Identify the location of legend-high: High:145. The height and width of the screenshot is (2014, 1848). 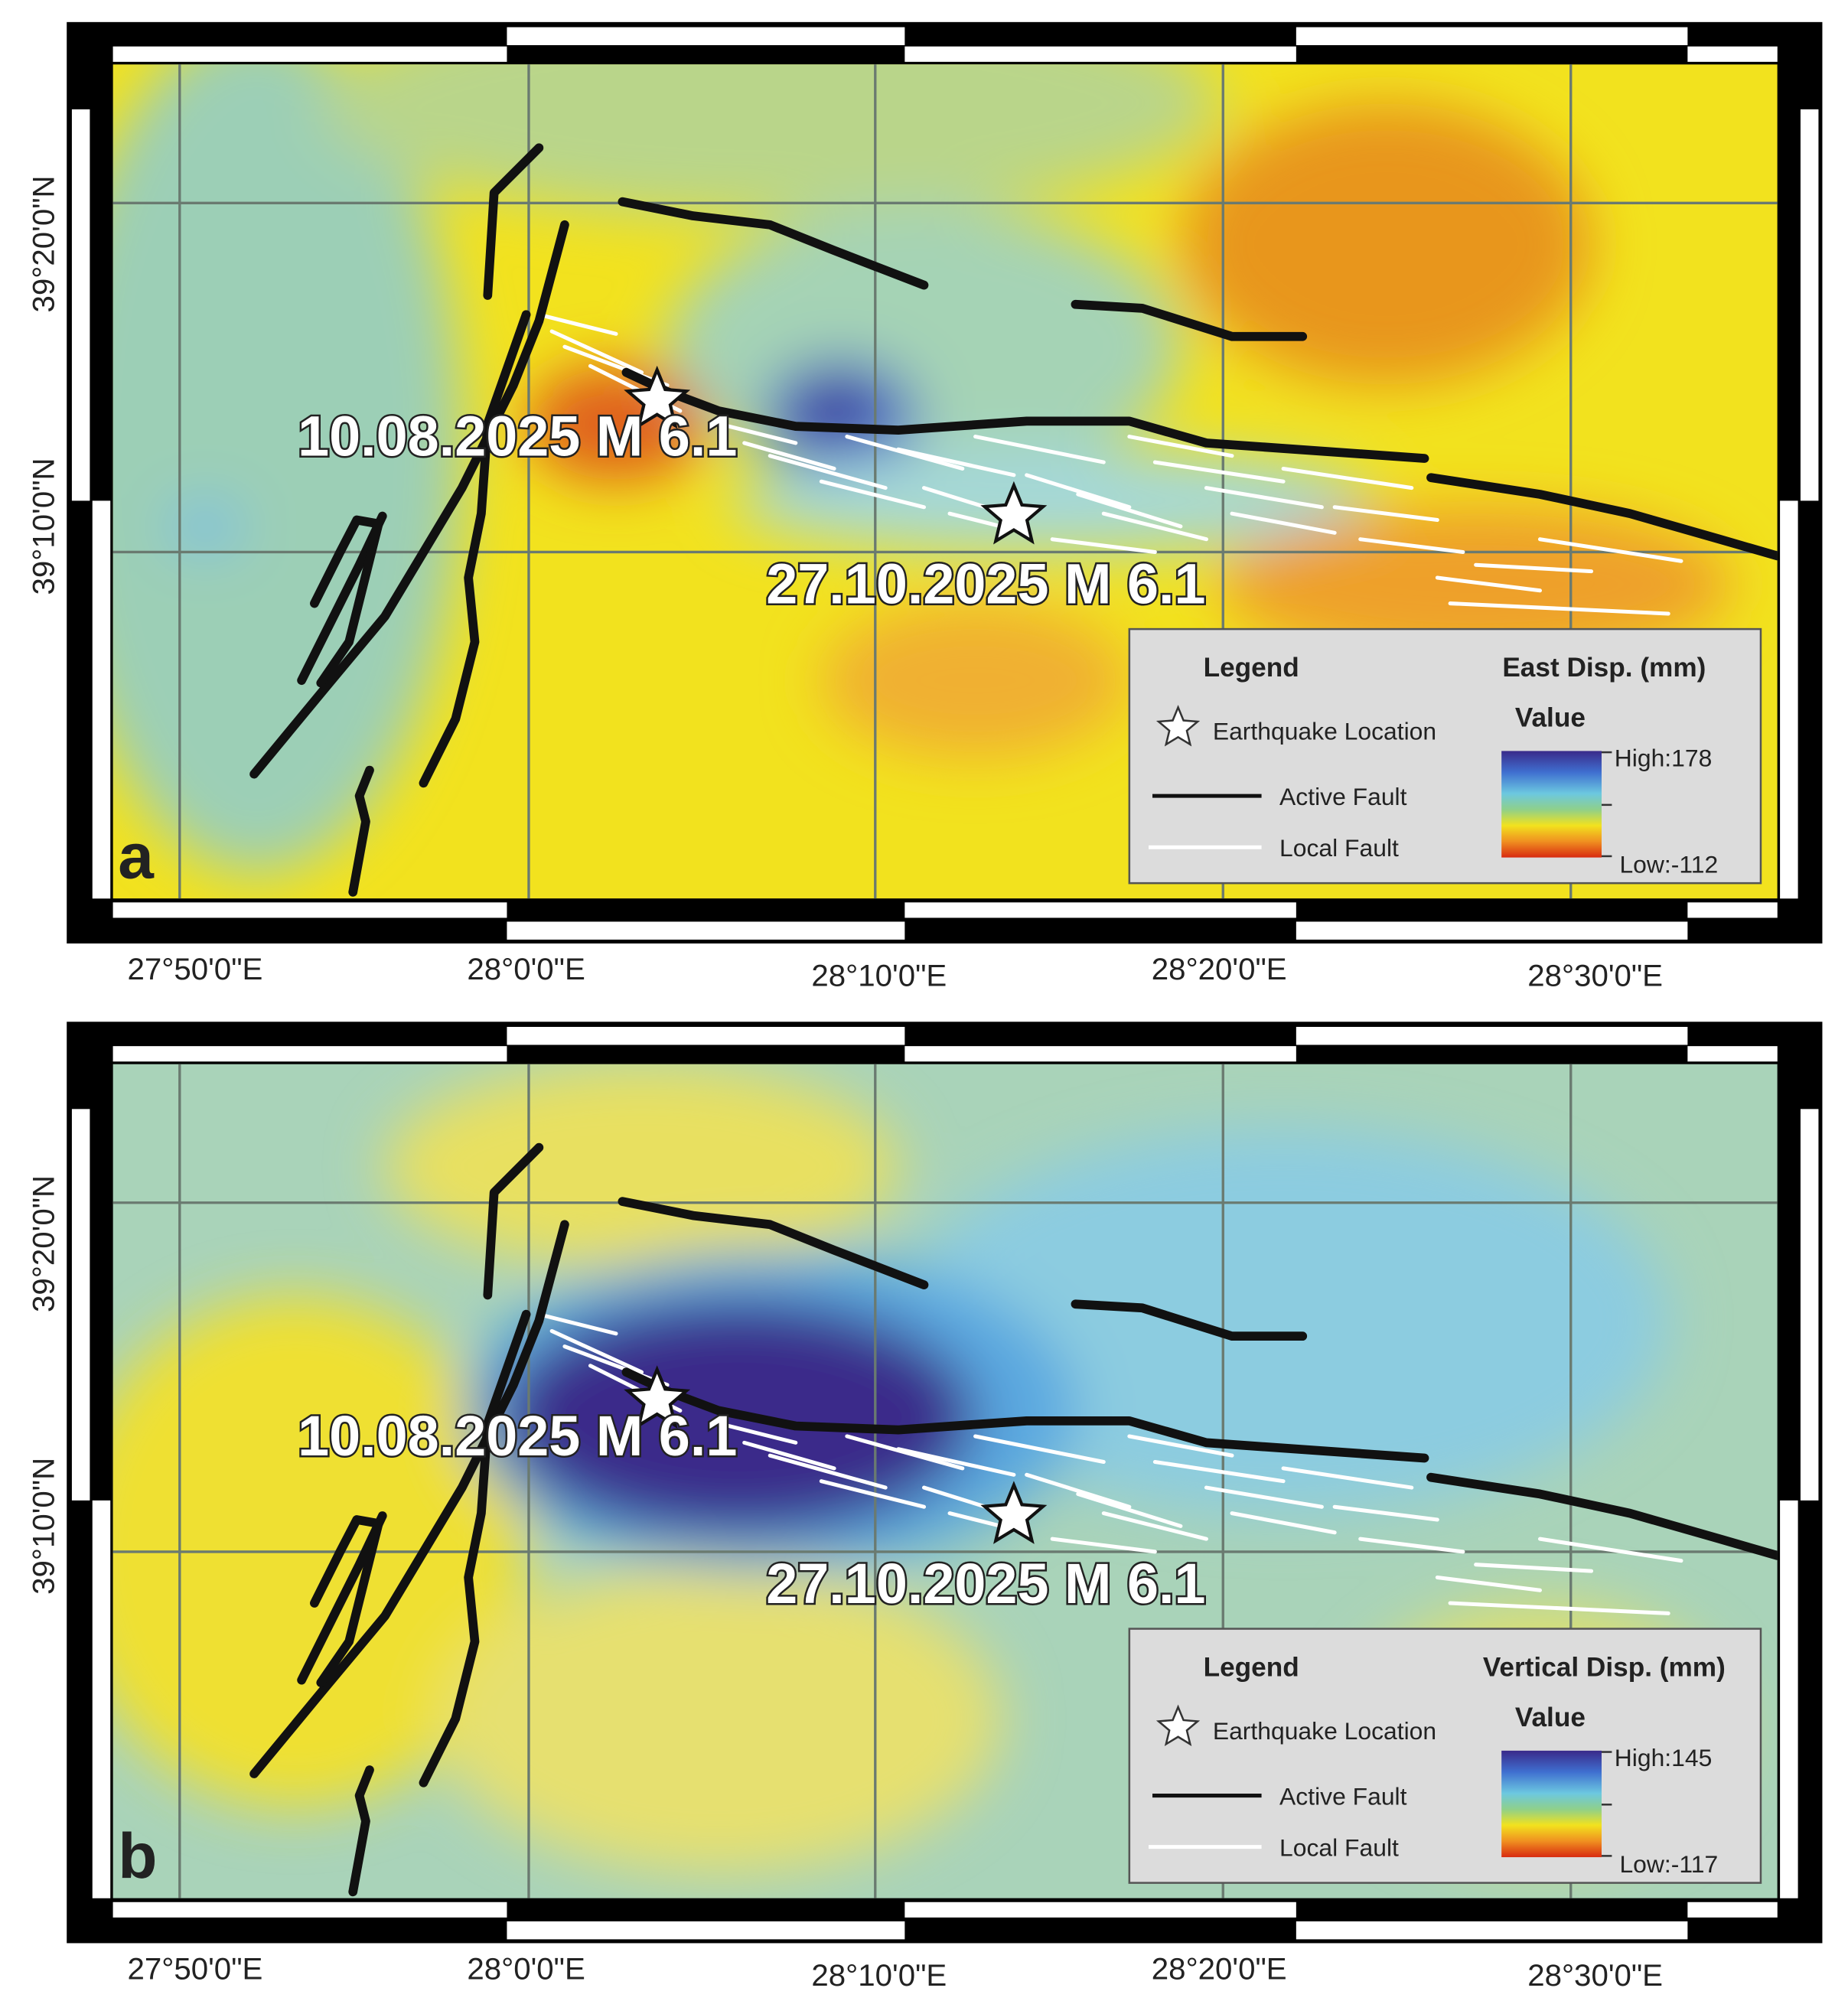
(1664, 1757).